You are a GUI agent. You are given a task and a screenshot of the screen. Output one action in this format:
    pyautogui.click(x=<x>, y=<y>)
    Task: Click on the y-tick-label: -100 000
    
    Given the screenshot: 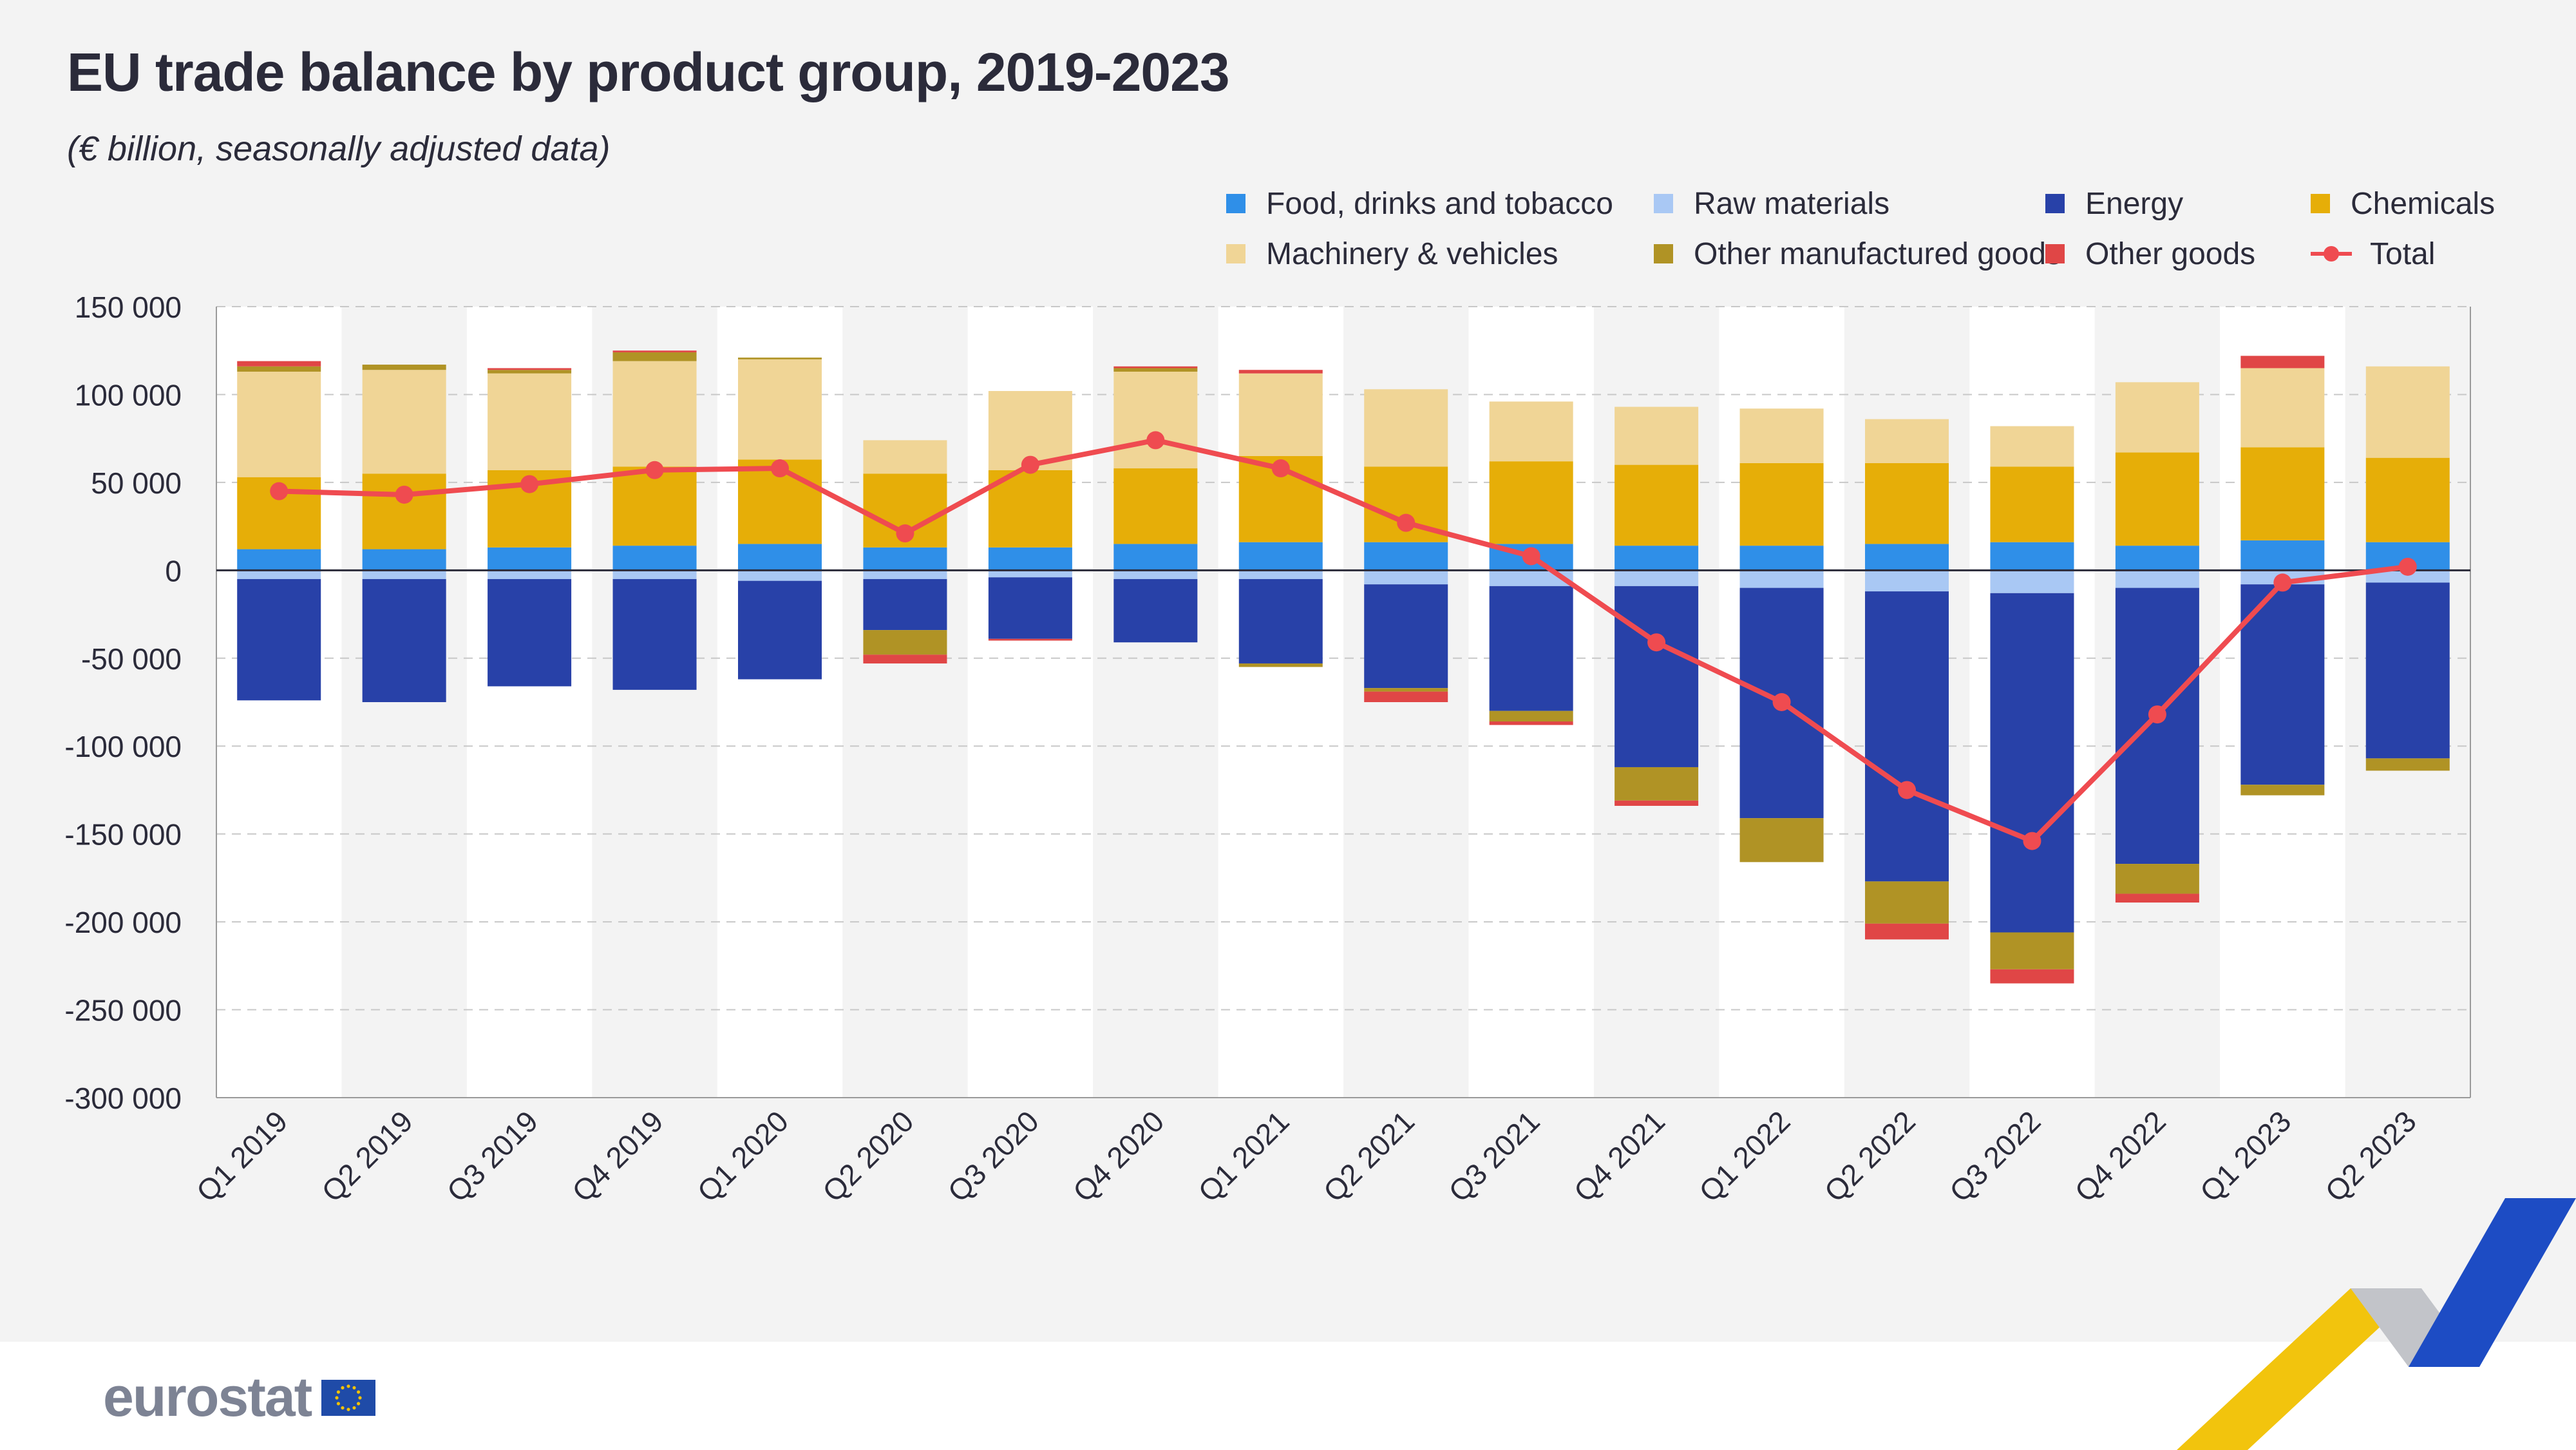 What is the action you would take?
    pyautogui.click(x=123, y=747)
    